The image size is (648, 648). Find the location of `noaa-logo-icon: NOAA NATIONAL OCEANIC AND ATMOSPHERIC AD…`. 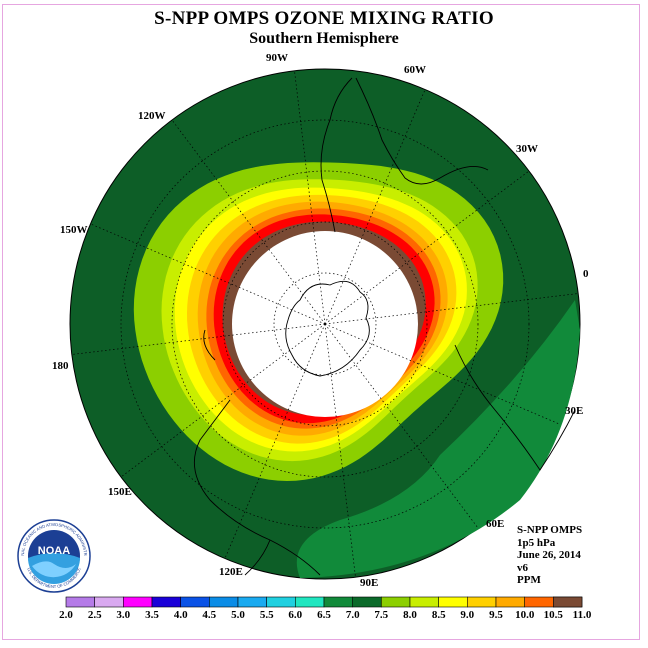

noaa-logo-icon: NOAA NATIONAL OCEANIC AND ATMOSPHERIC AD… is located at coordinates (53, 555).